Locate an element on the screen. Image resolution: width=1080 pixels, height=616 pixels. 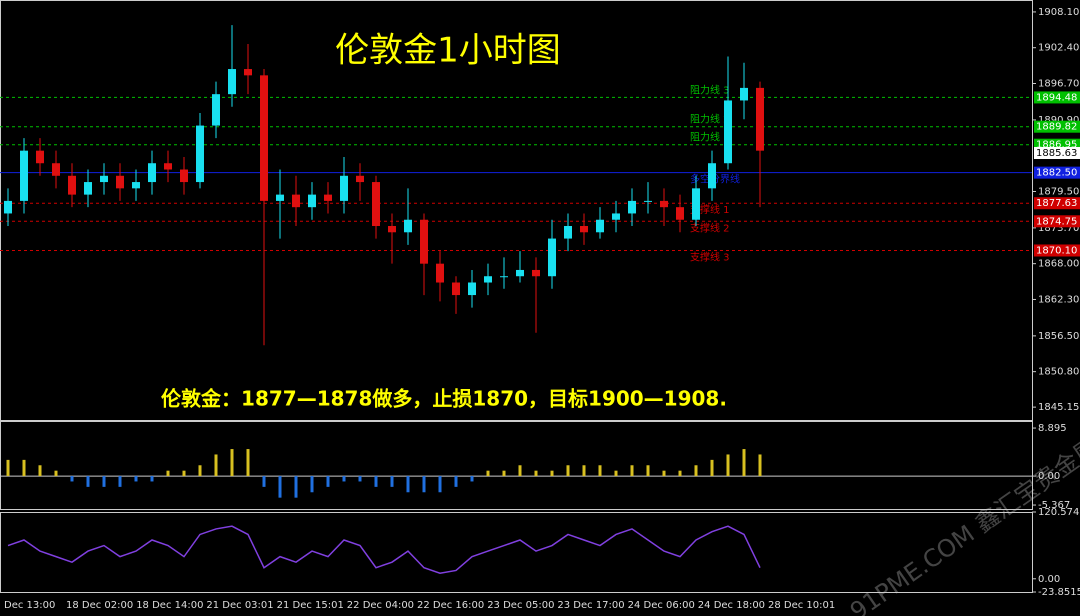
annotation: 伦敦金：1877—1878做多，止损1870，目标1900—1908. is located at coordinates (444, 399).